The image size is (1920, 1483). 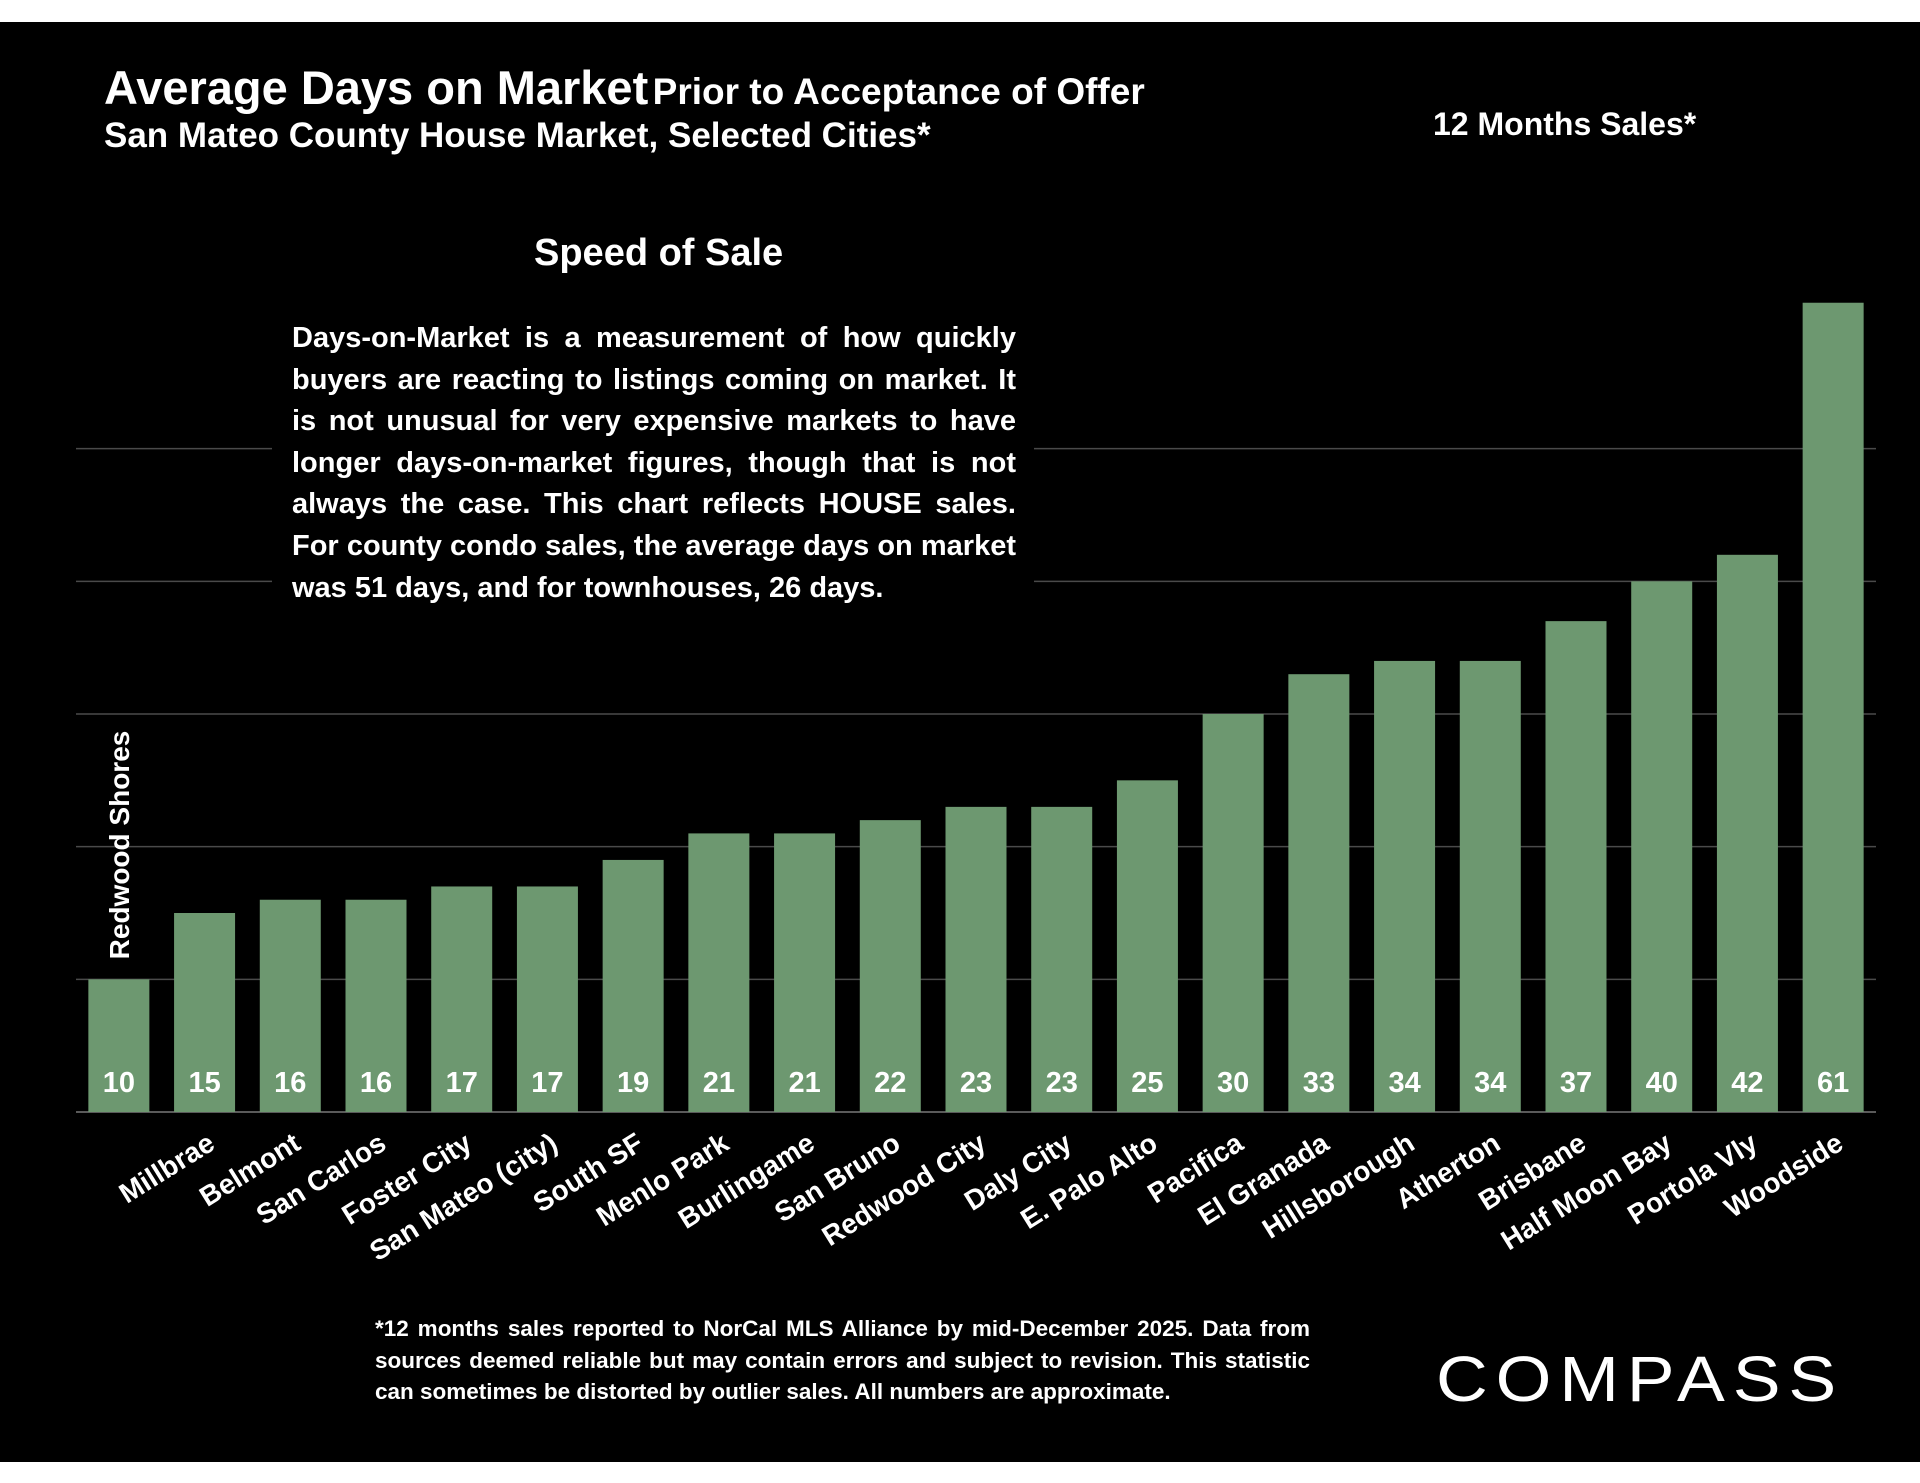 I want to click on bar-value-label: 30, so click(x=1233, y=1083).